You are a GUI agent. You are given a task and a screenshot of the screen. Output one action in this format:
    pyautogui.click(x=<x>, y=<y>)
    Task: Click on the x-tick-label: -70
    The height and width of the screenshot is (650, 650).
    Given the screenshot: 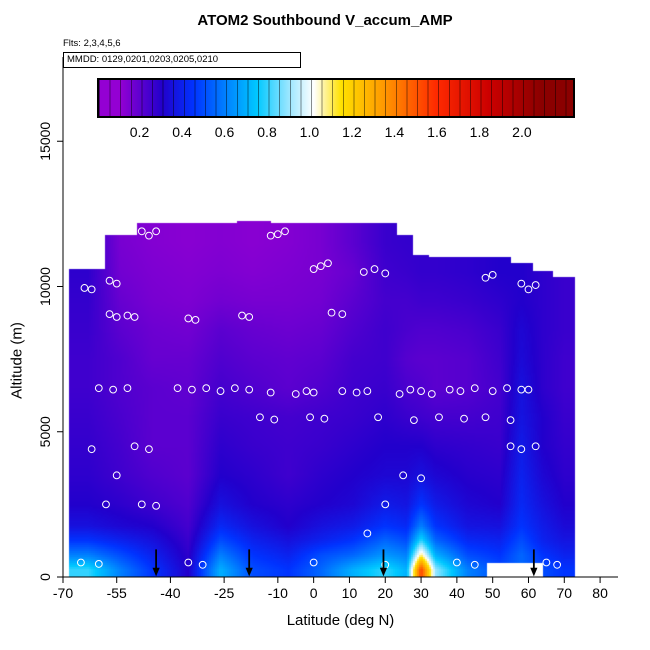 What is the action you would take?
    pyautogui.click(x=63, y=593)
    